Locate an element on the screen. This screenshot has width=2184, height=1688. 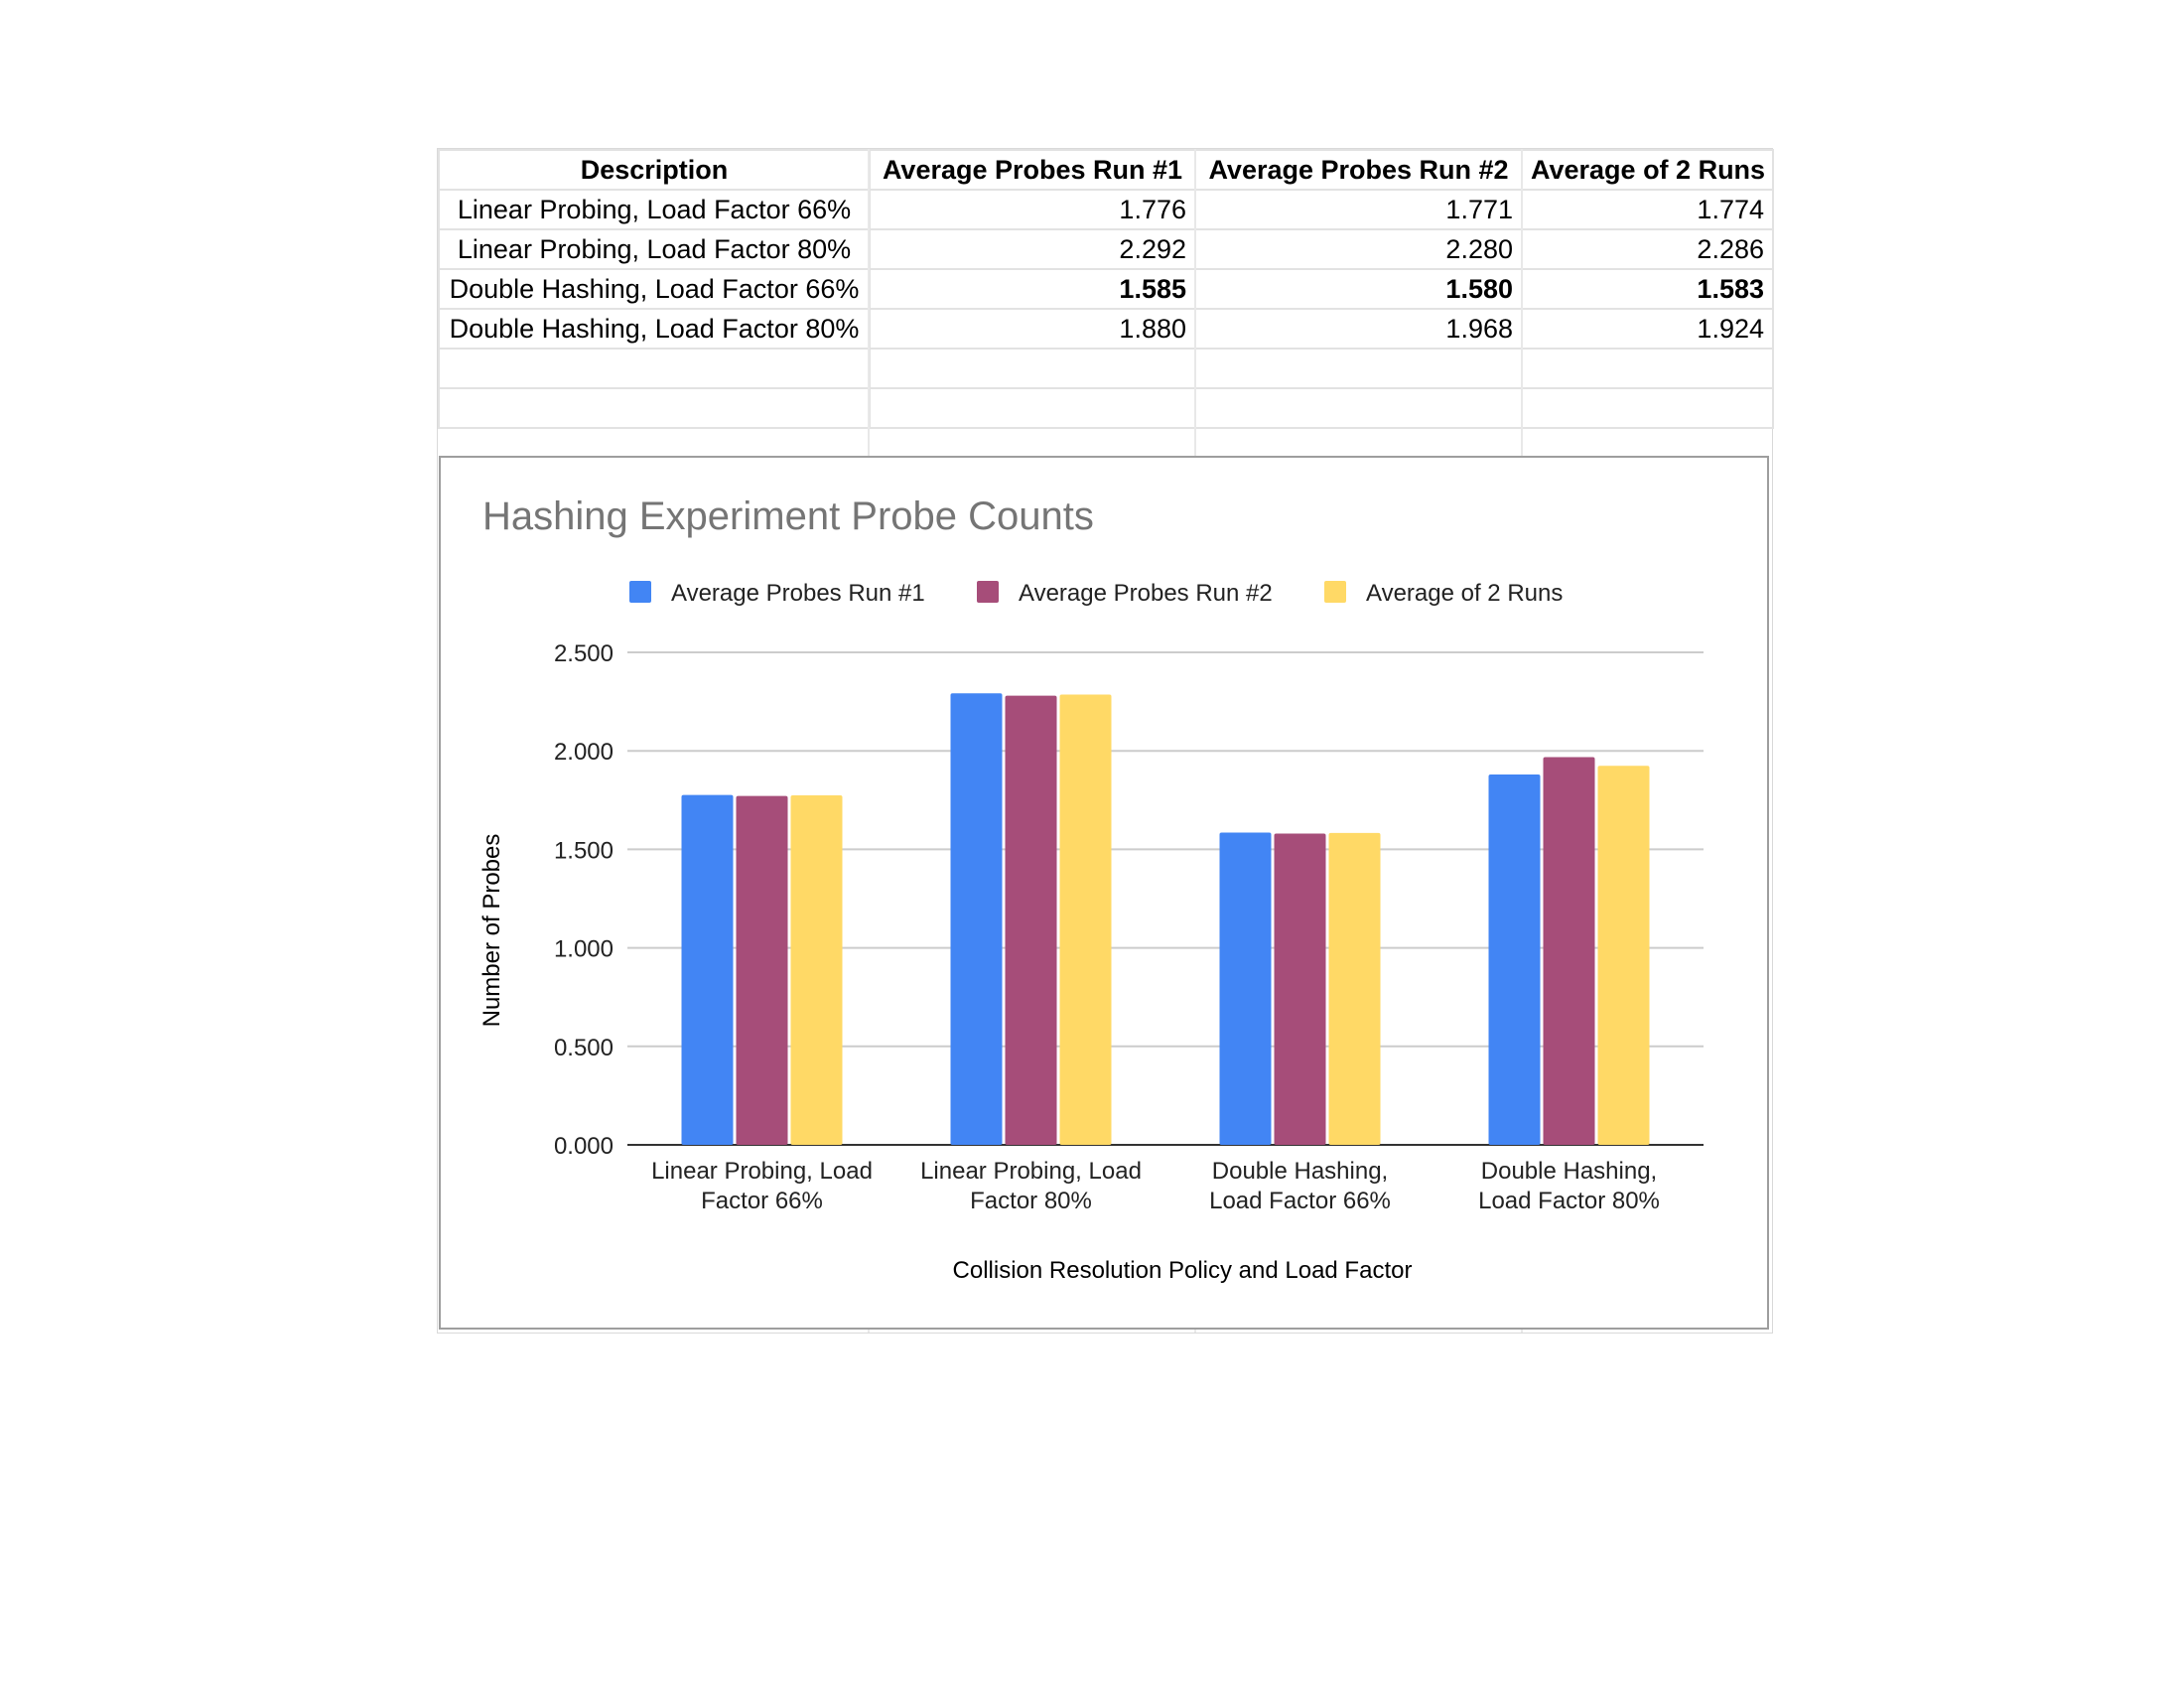
legend-label: Average Probes Run #1 is located at coordinates (798, 593).